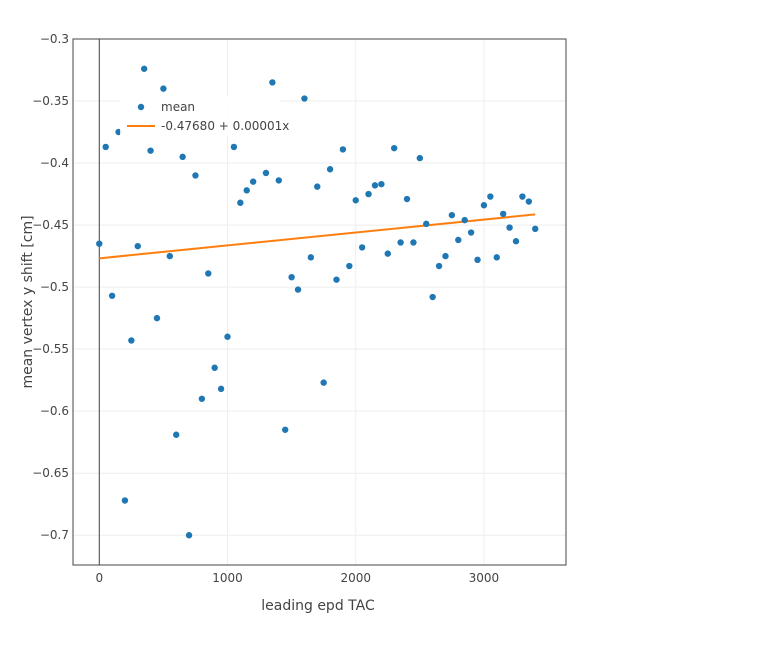 This screenshot has height=655, width=757. I want to click on y-tick-label: −0.35, so click(50, 101).